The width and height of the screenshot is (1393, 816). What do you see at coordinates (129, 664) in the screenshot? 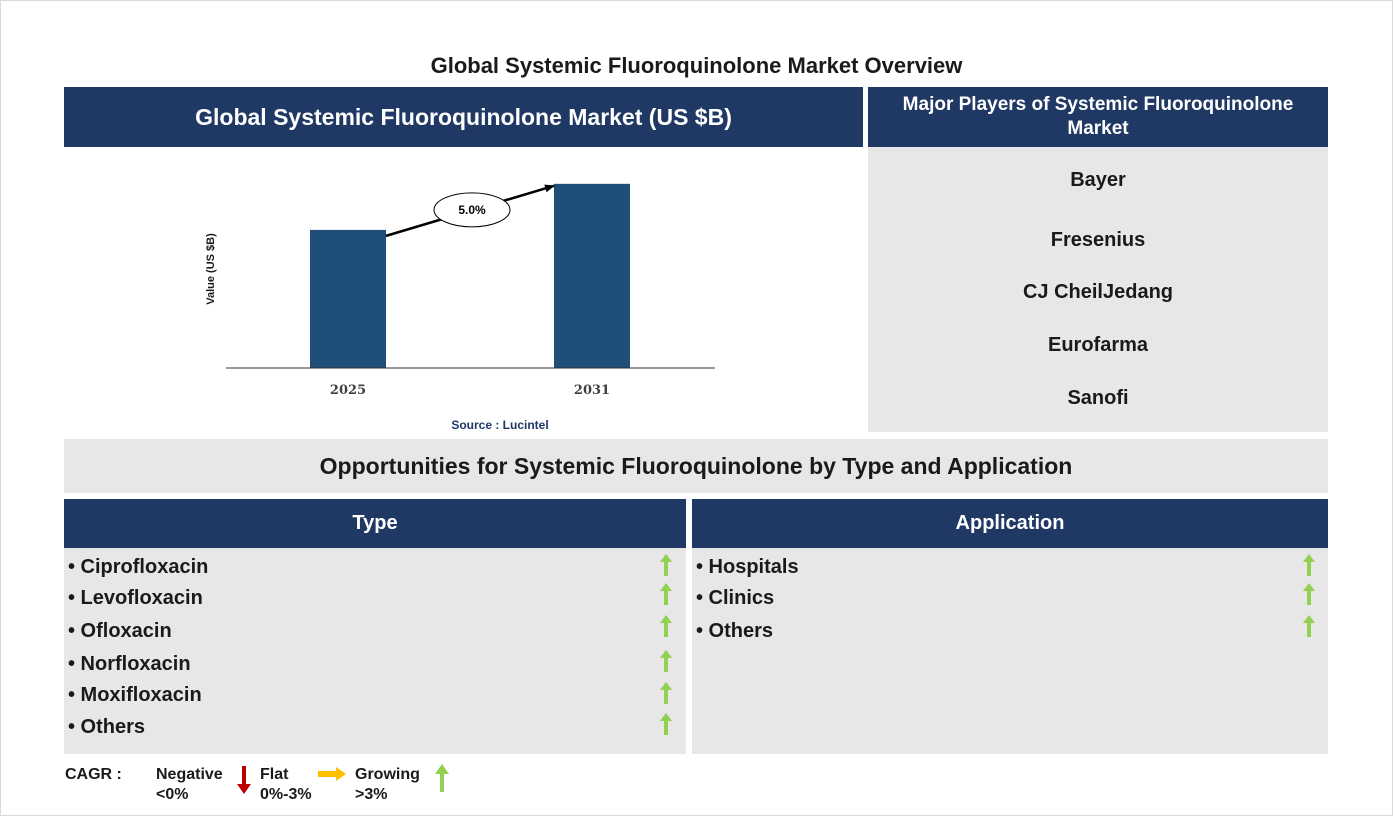
I see `type-item: • Norfloxacin` at bounding box center [129, 664].